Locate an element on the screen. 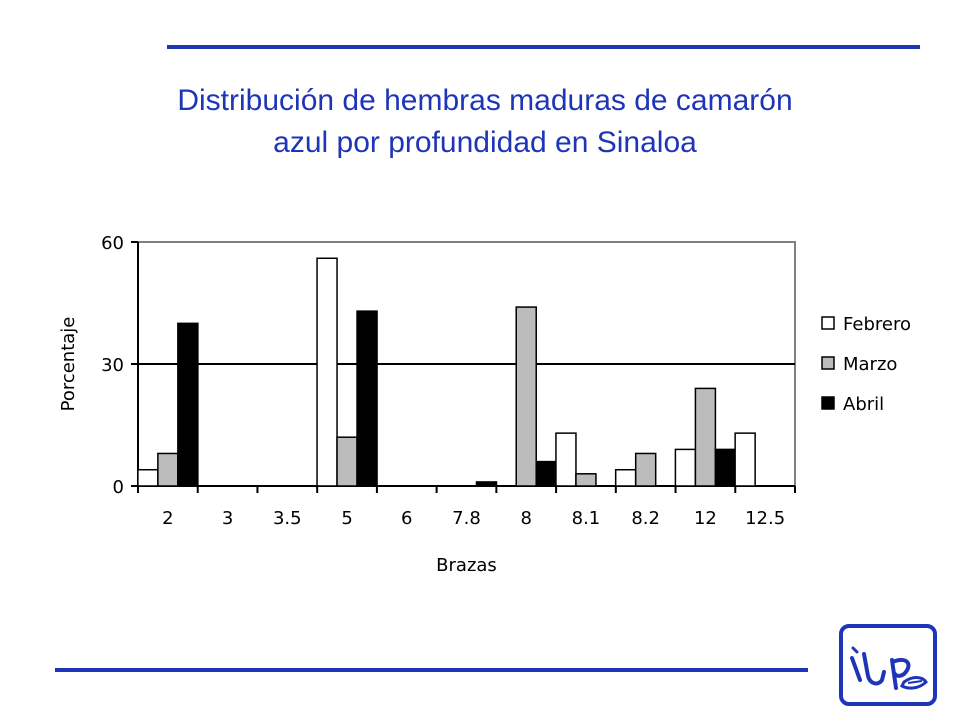 The width and height of the screenshot is (960, 720). top-rule is located at coordinates (543, 47).